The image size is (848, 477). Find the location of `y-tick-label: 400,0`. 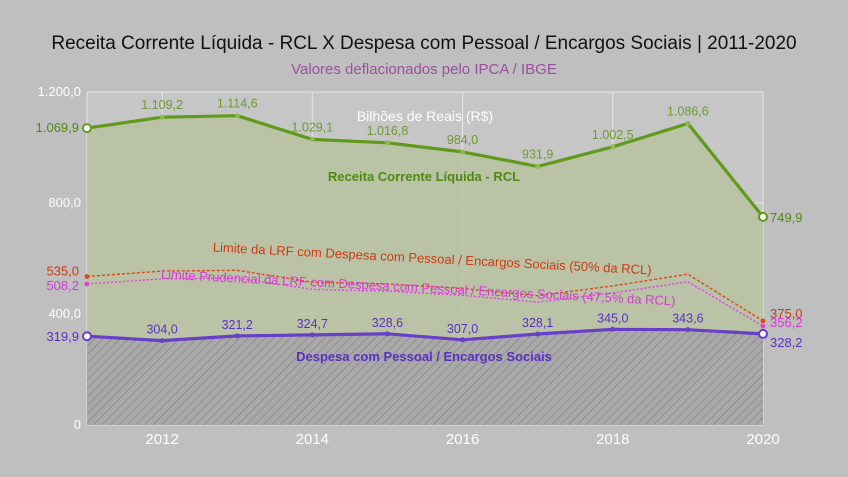

y-tick-label: 400,0 is located at coordinates (64, 313).